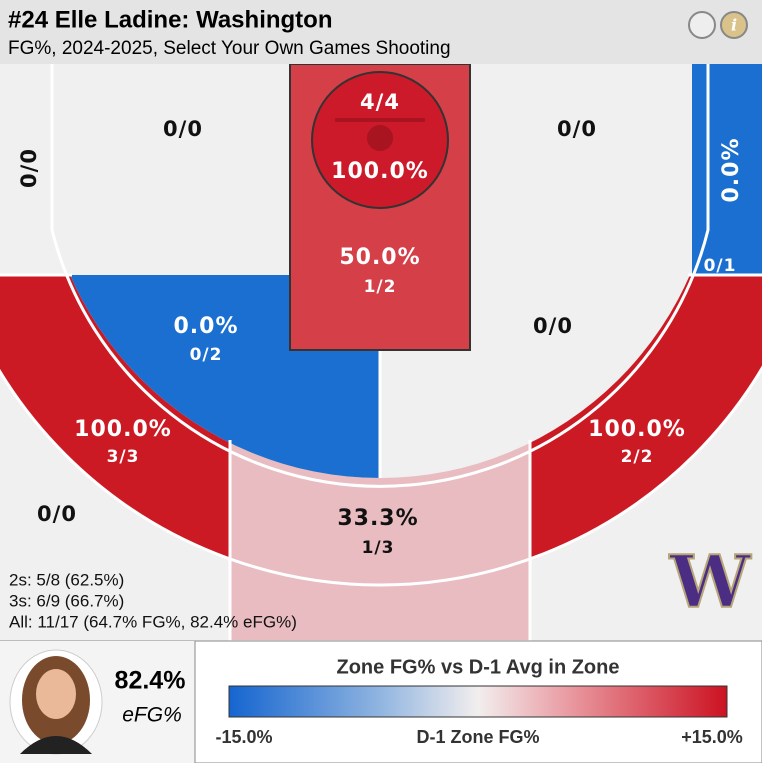 This screenshot has height=768, width=762. Describe the element at coordinates (710, 581) in the screenshot. I see `team-logo: W` at that location.